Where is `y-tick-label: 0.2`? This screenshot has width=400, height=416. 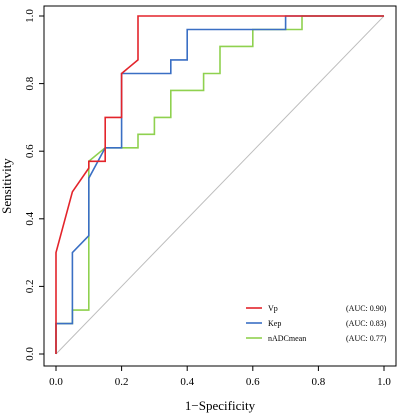 y-tick-label: 0.2 is located at coordinates (30, 287).